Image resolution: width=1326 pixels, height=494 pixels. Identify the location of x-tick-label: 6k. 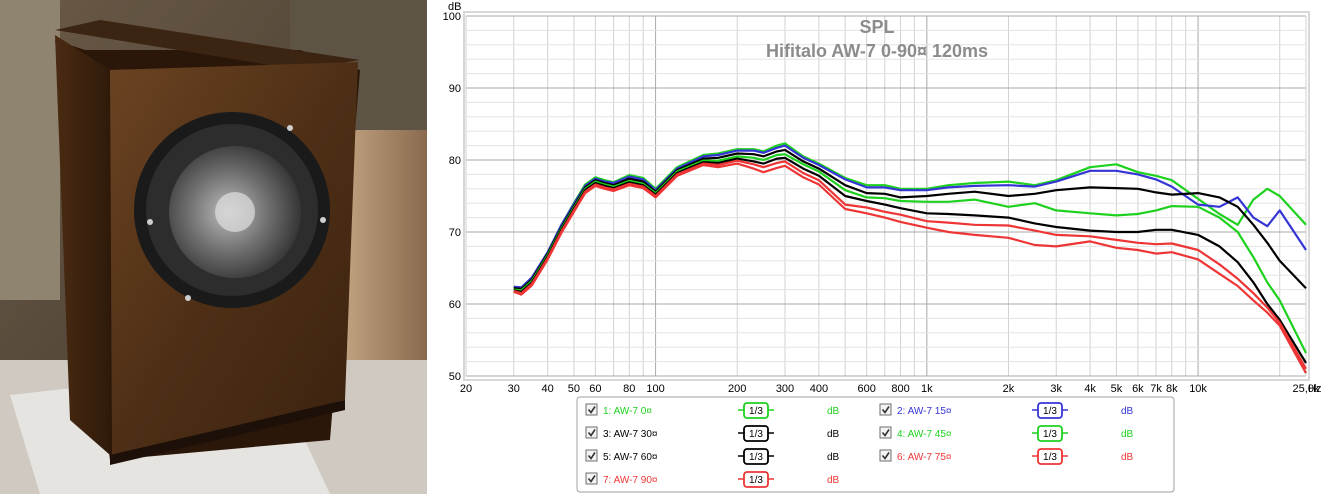
(1138, 389).